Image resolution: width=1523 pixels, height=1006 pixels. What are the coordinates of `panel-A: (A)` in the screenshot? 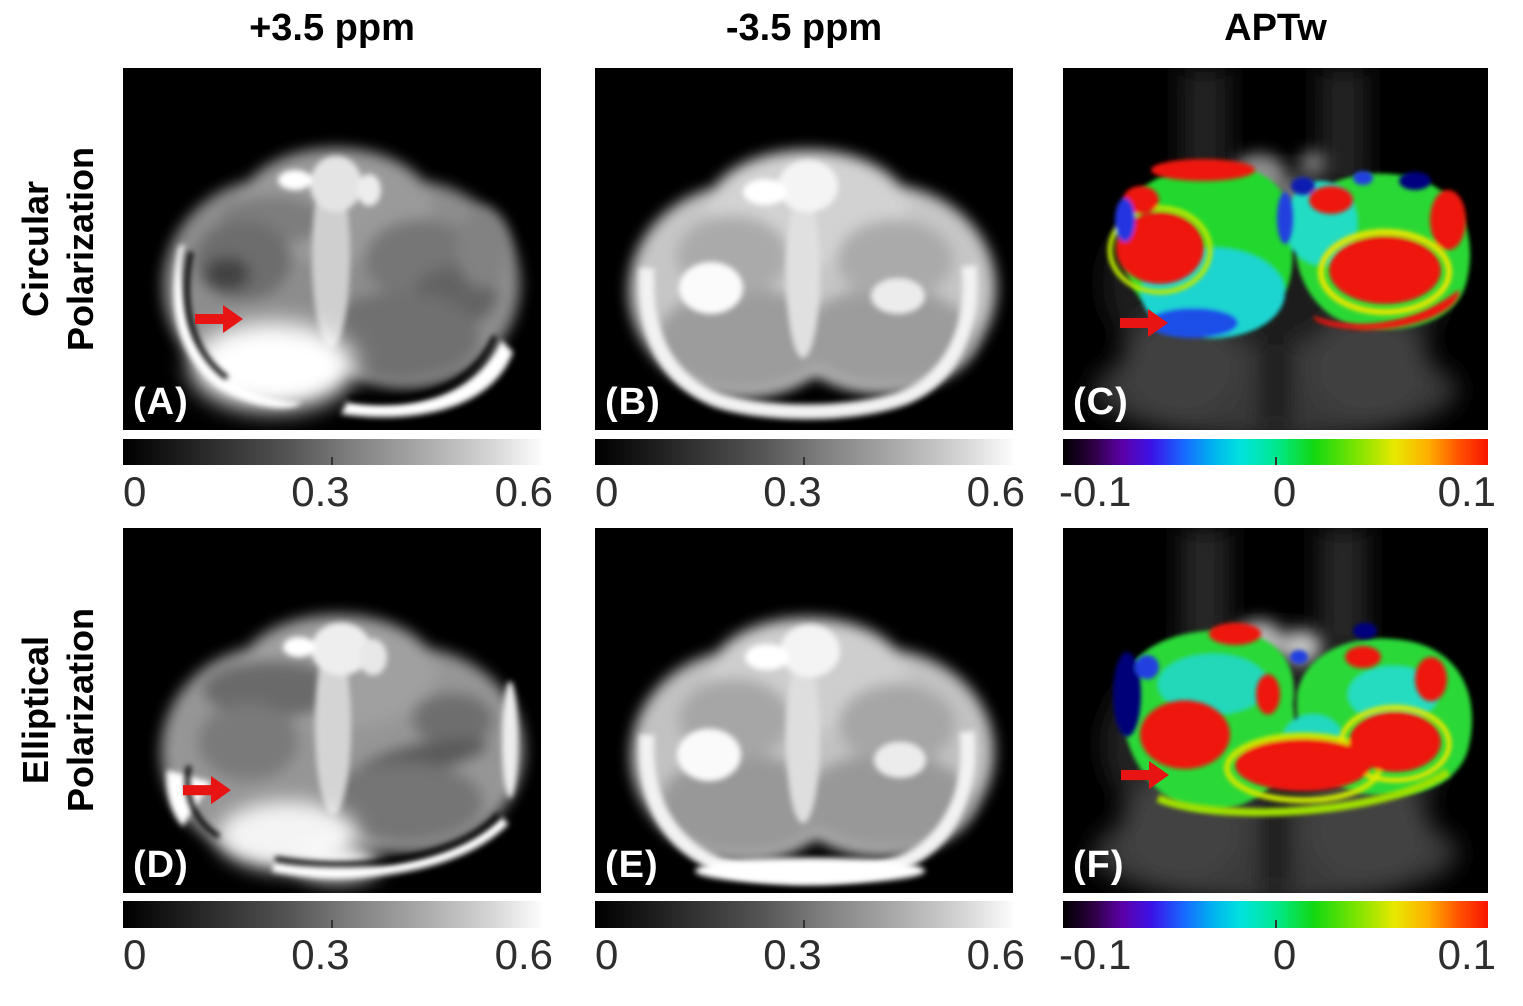 It's located at (332, 249).